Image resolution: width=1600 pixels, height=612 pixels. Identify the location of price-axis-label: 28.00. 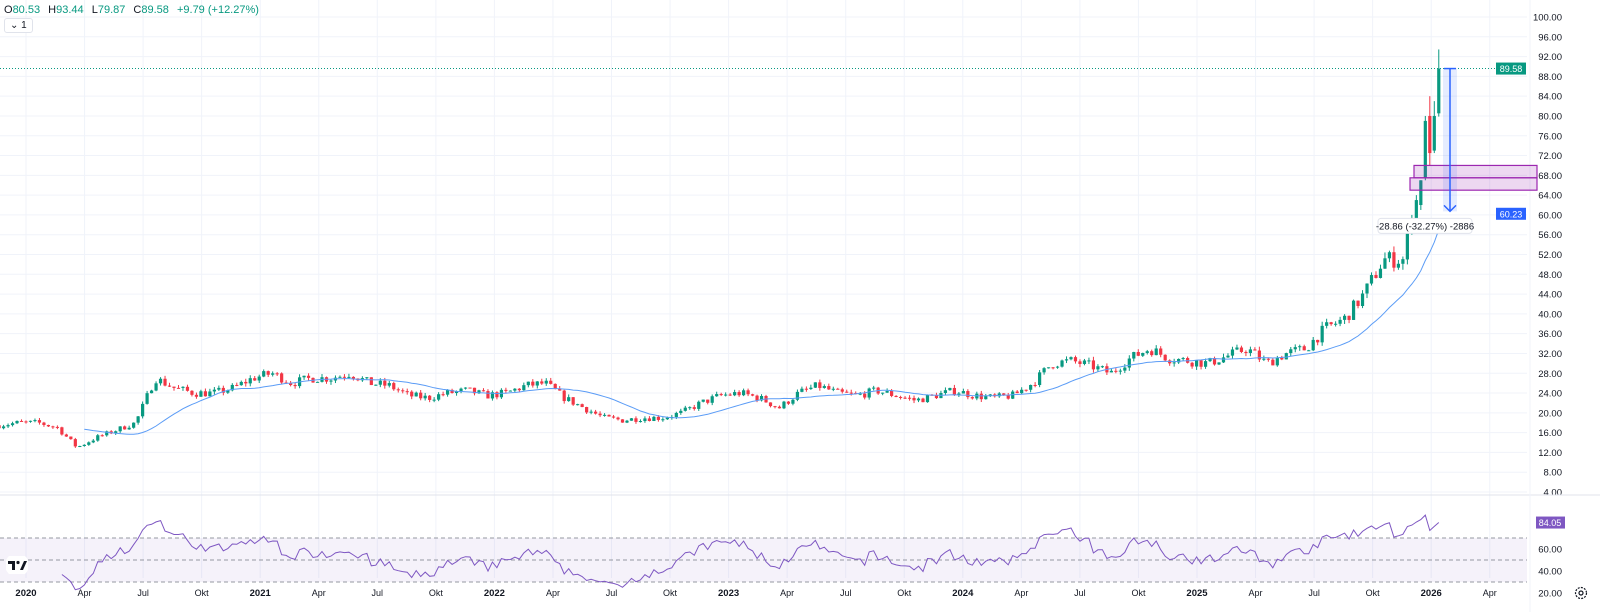
(1550, 374).